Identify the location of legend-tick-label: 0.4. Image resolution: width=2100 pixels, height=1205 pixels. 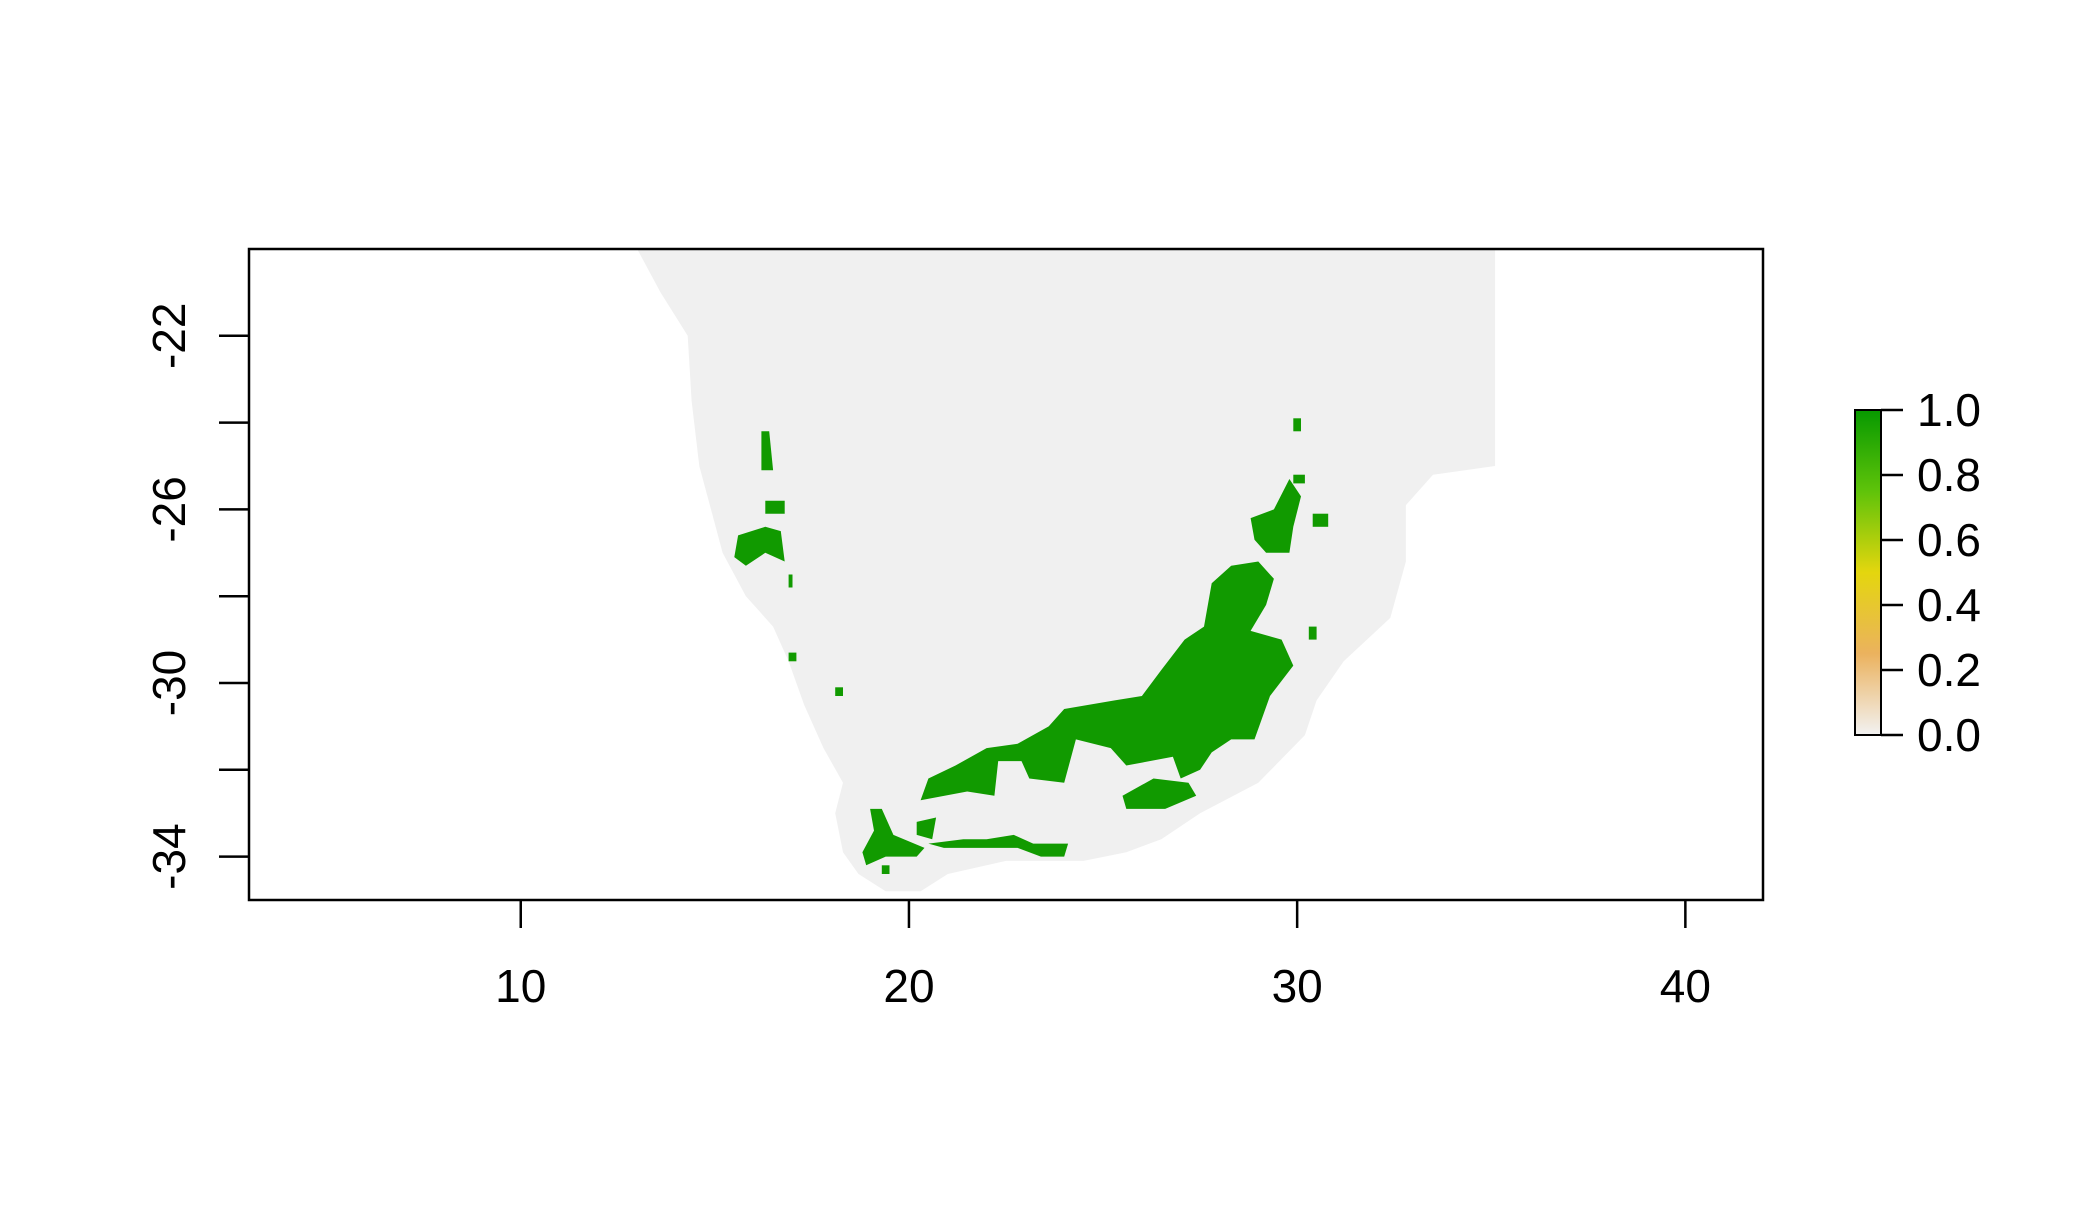
(1949, 605).